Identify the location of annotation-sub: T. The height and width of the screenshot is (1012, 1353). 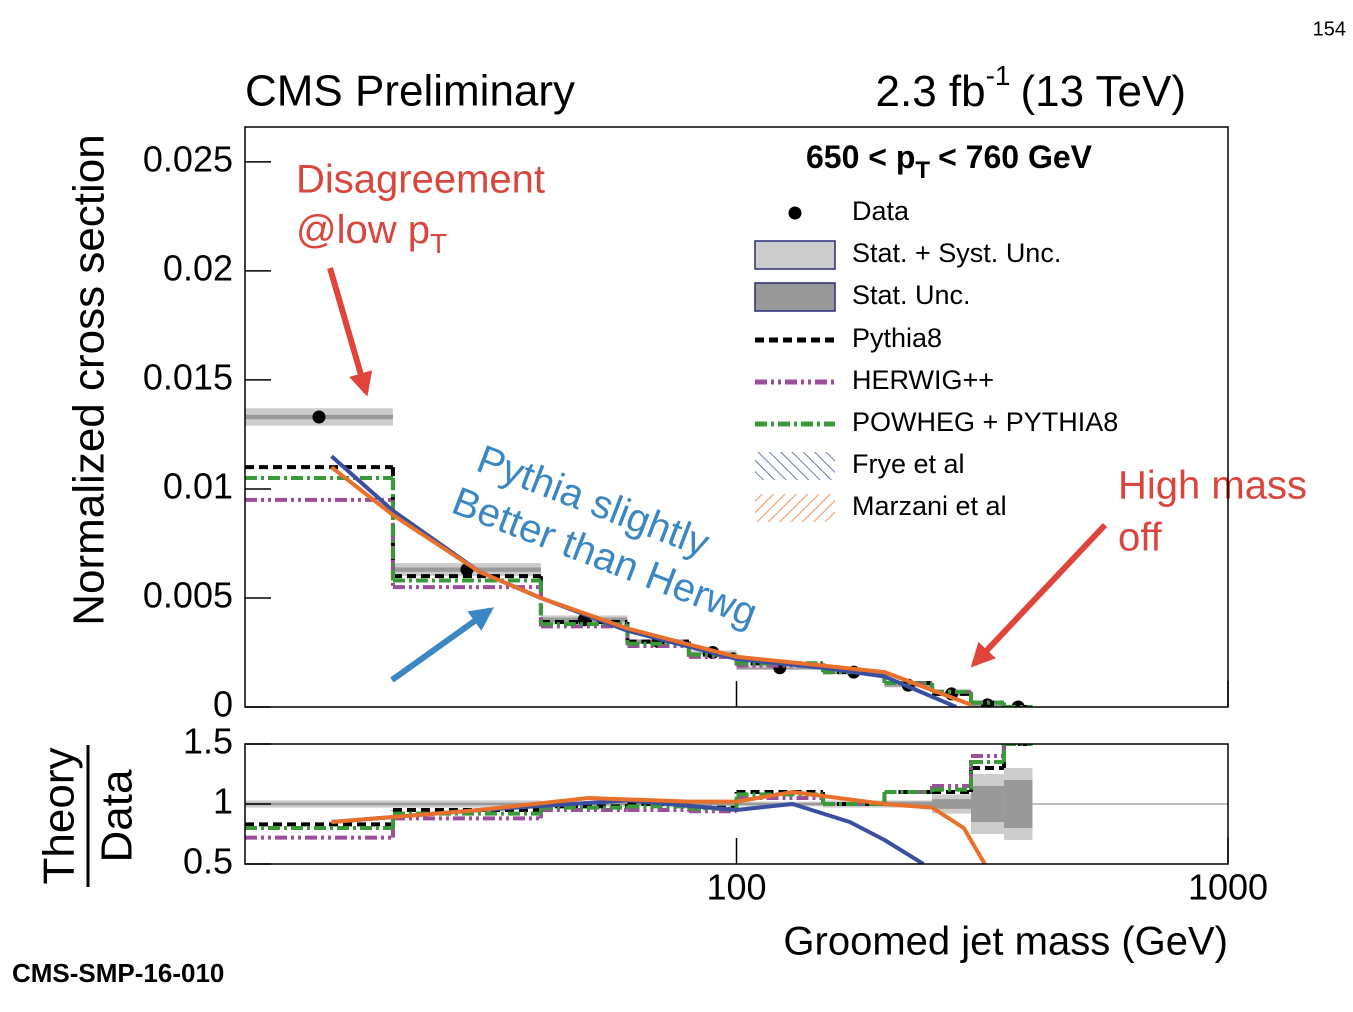
(438, 243).